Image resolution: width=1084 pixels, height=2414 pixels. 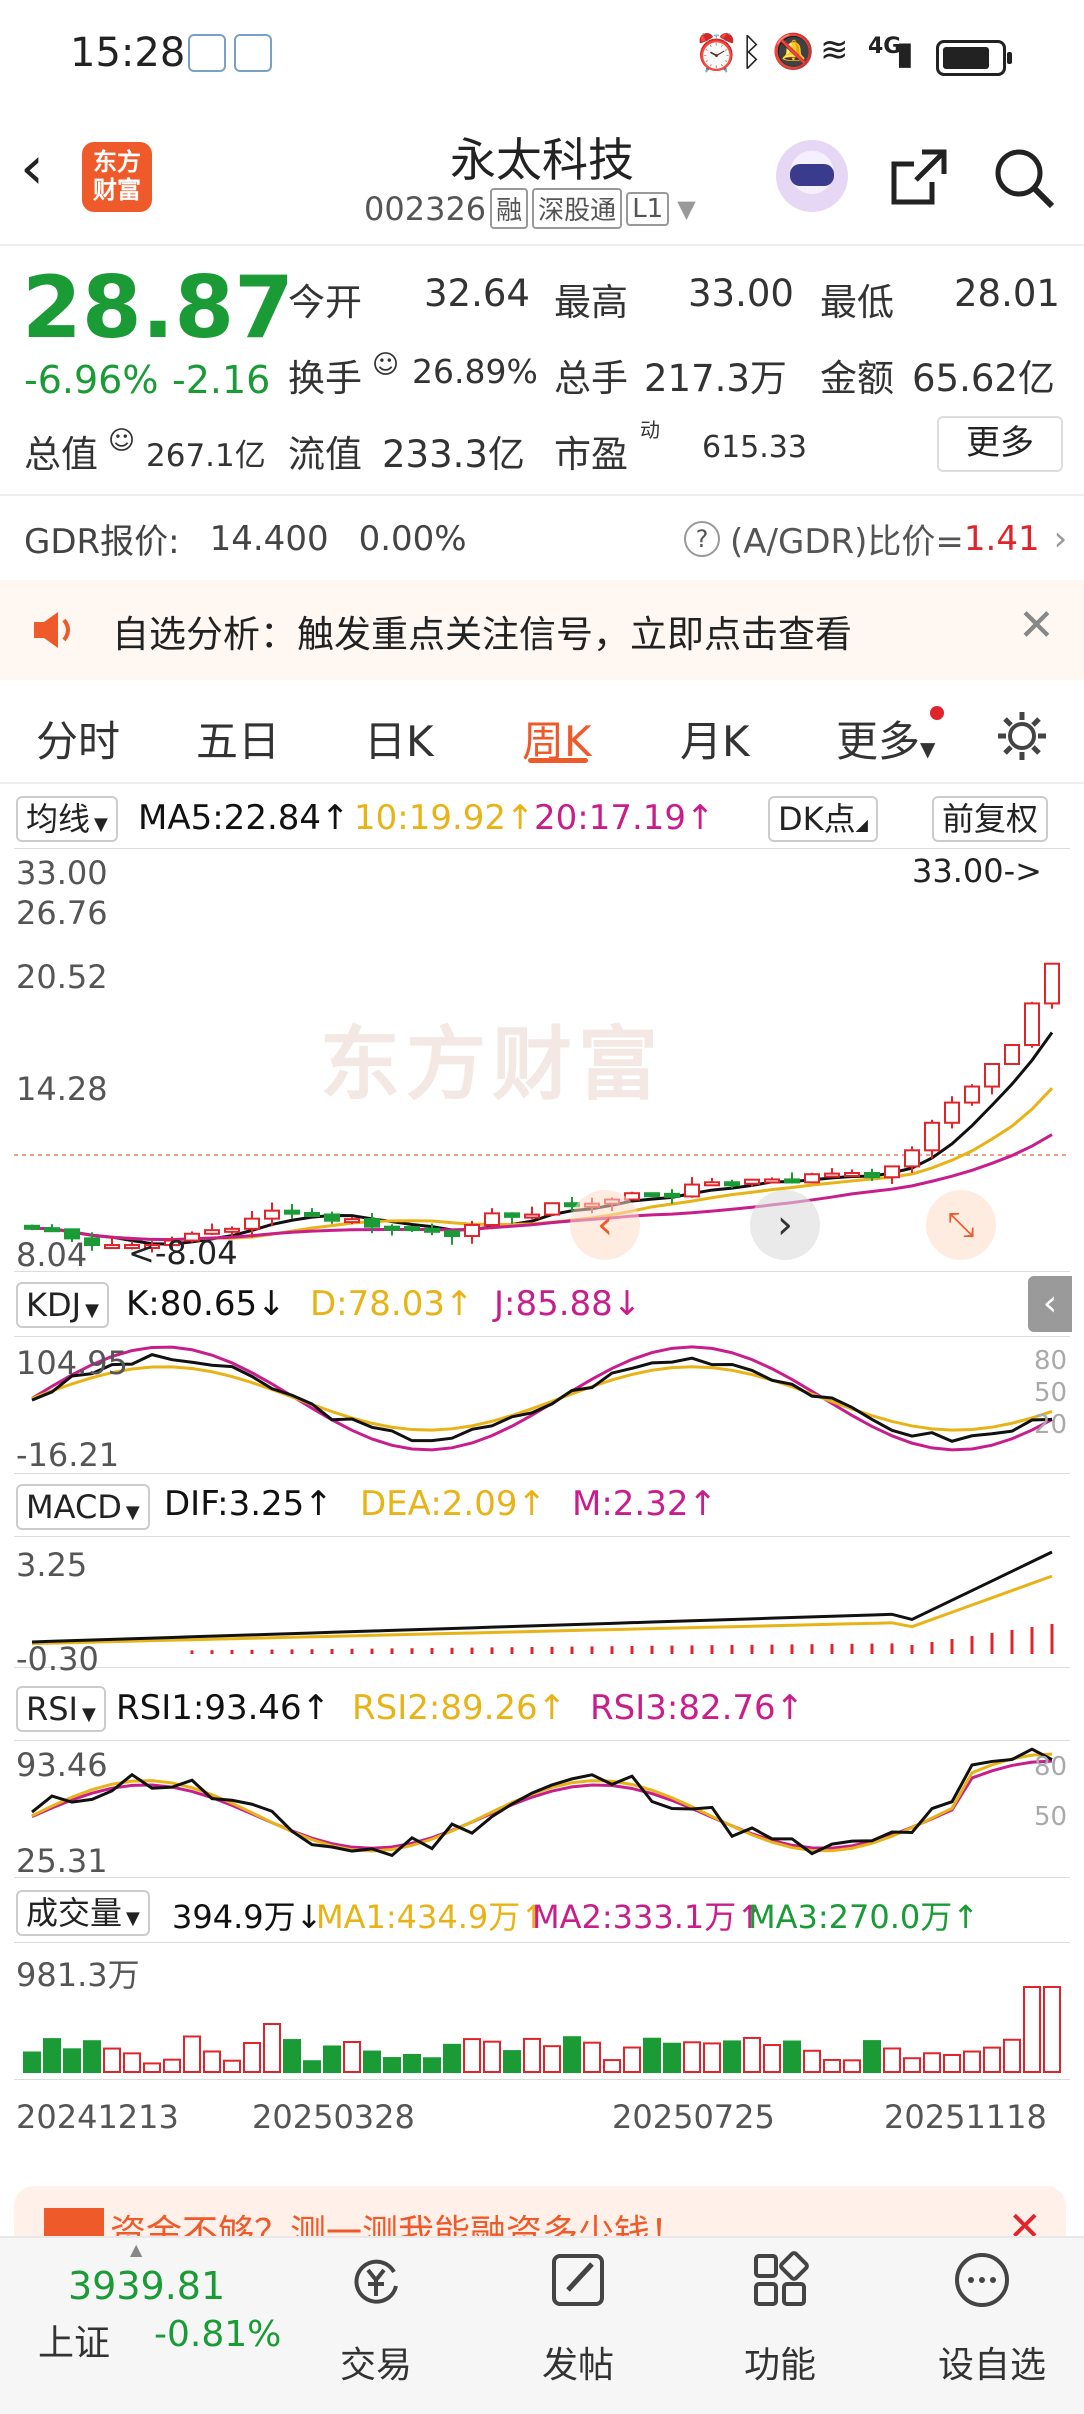 I want to click on active-tab-indicator, so click(x=558, y=760).